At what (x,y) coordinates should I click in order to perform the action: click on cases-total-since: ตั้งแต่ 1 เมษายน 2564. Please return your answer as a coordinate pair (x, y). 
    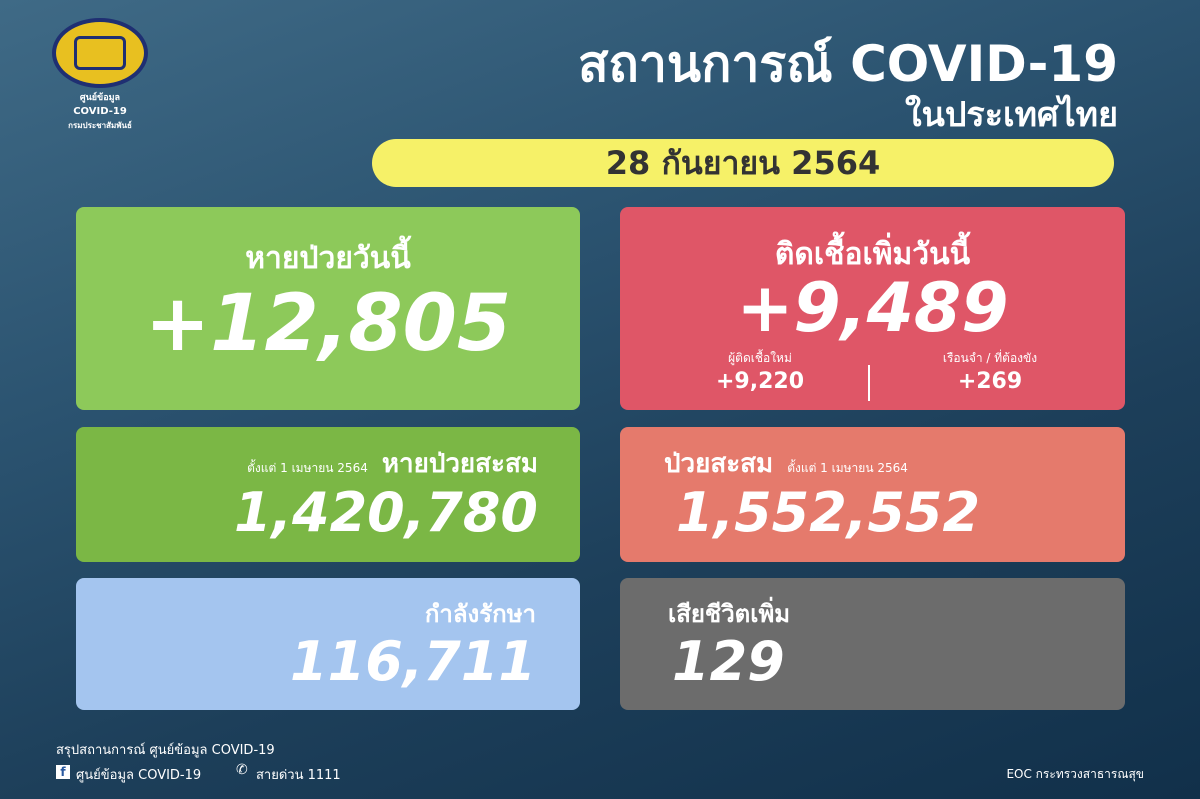
    Looking at the image, I should click on (847, 468).